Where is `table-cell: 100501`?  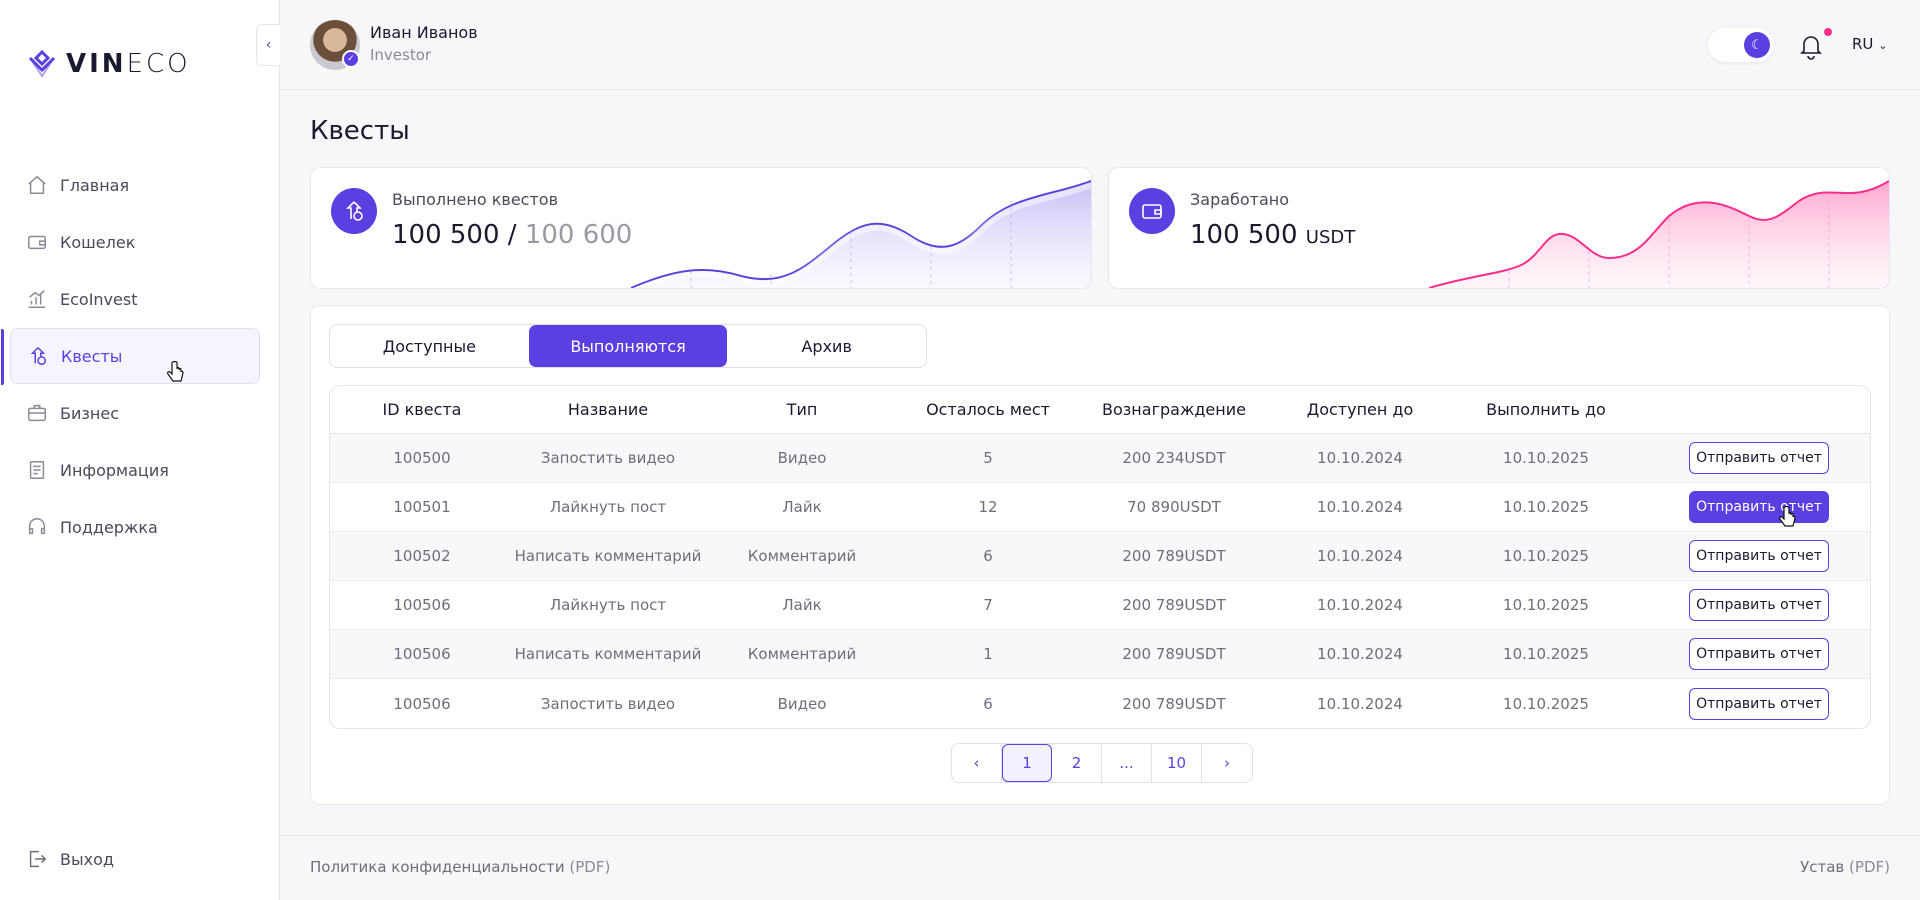 table-cell: 100501 is located at coordinates (422, 507).